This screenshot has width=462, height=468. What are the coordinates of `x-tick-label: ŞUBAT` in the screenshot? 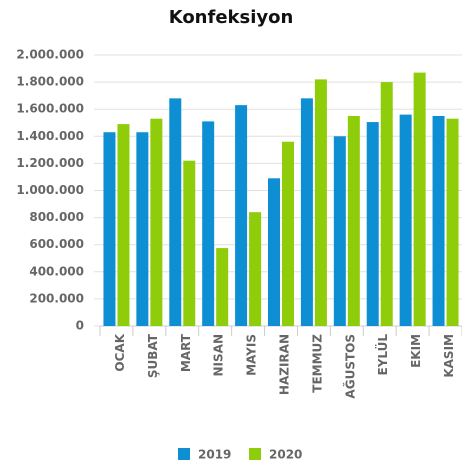 It's located at (153, 355).